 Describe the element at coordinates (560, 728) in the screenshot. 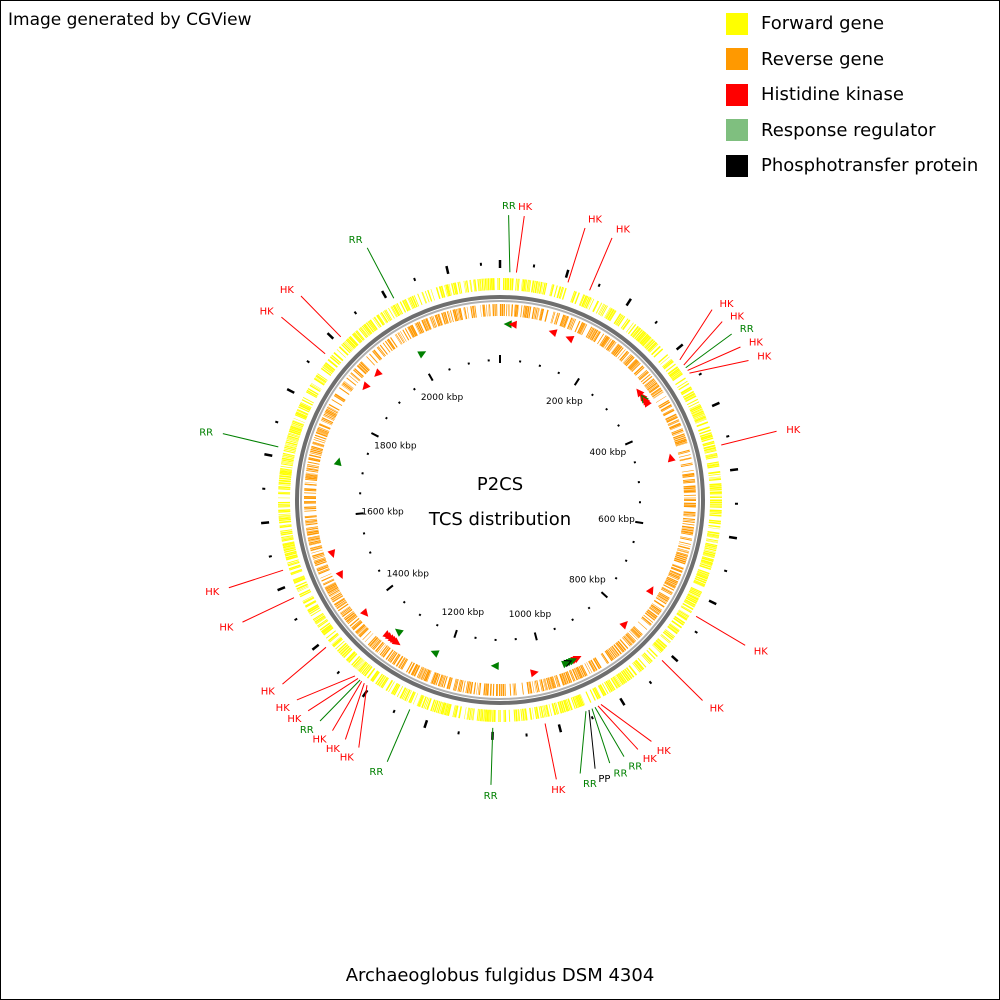

I see `outer-major-tick` at that location.